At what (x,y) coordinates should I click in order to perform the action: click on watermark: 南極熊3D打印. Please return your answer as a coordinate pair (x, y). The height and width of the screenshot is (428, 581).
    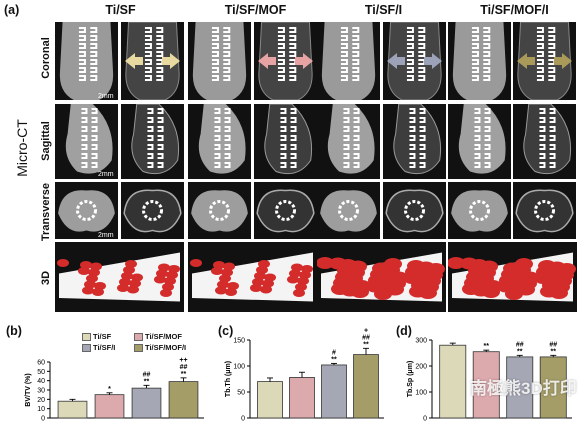
    Looking at the image, I should click on (523, 388).